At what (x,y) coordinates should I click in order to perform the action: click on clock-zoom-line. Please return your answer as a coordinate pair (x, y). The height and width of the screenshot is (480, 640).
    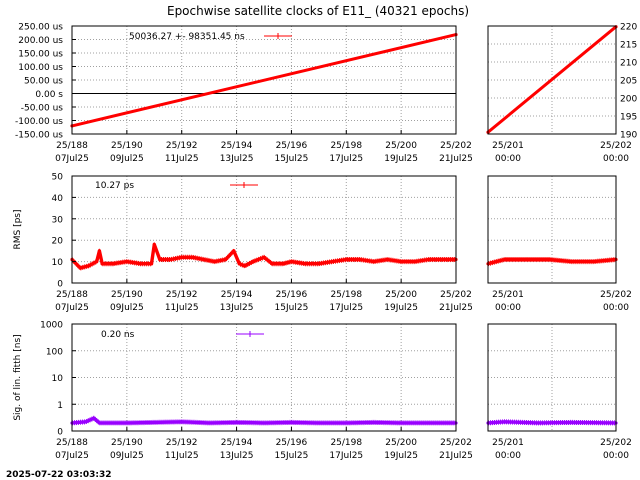
    Looking at the image, I should click on (552, 79).